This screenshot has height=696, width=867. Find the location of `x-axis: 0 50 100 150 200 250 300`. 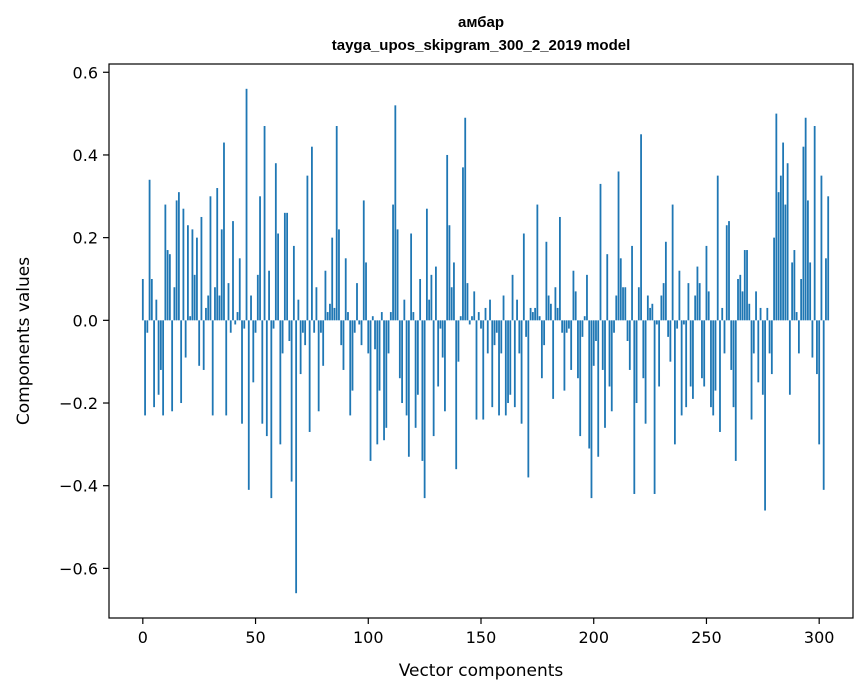

x-axis: 0 50 100 150 200 250 300 is located at coordinates (486, 632).